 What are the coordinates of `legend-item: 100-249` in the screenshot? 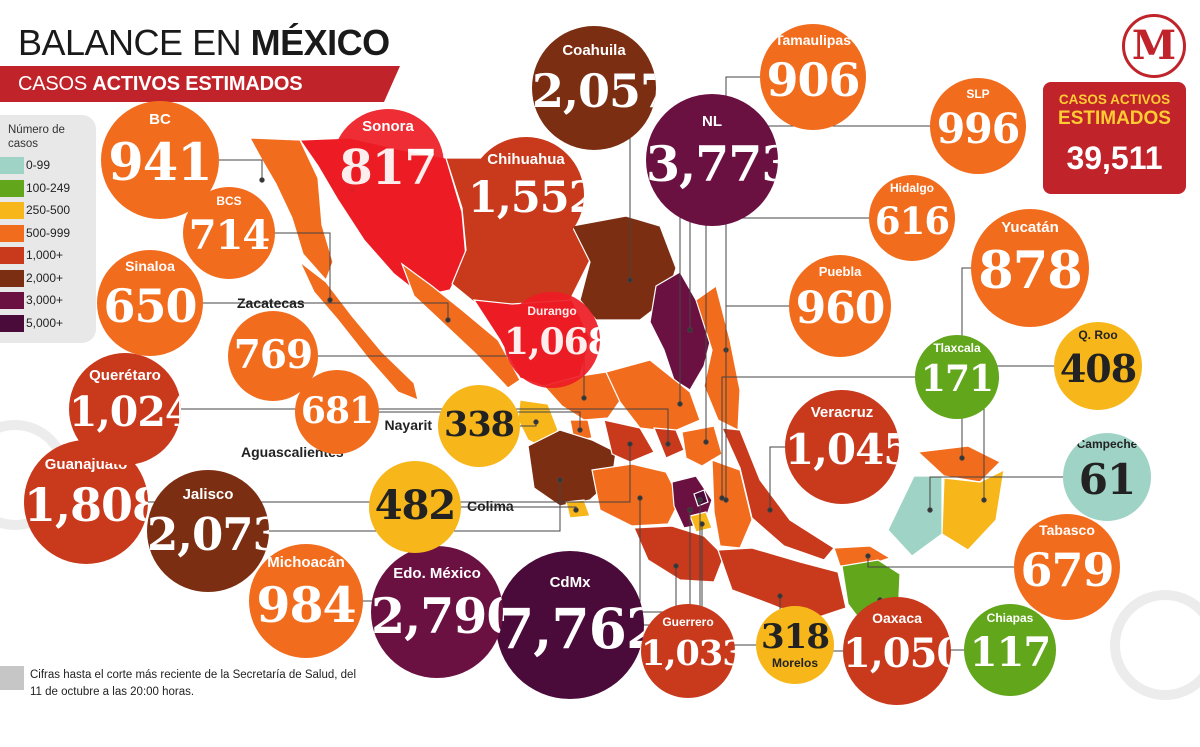 It's located at (48, 188).